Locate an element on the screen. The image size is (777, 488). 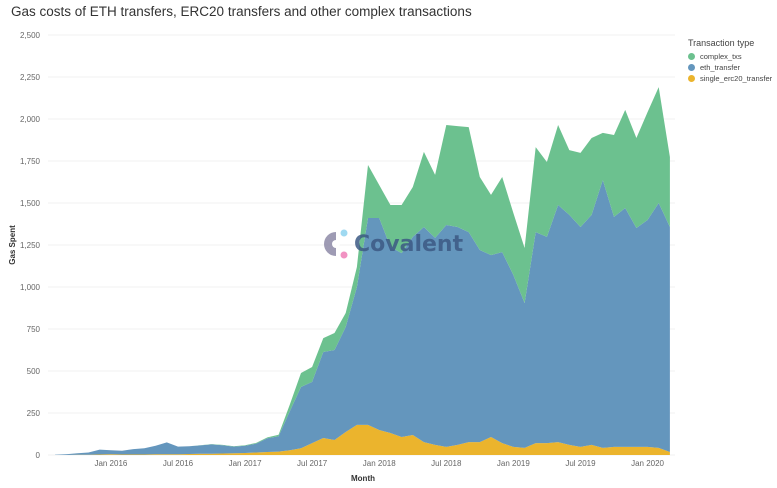
x-tick-label: Jan 2020 is located at coordinates (647, 463).